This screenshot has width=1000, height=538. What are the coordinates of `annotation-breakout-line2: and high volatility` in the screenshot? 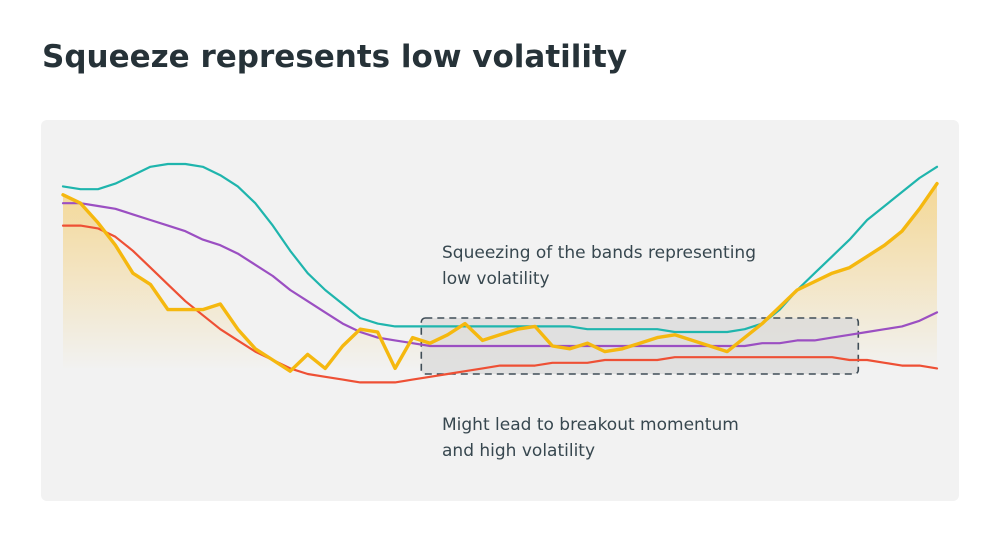 It's located at (518, 451).